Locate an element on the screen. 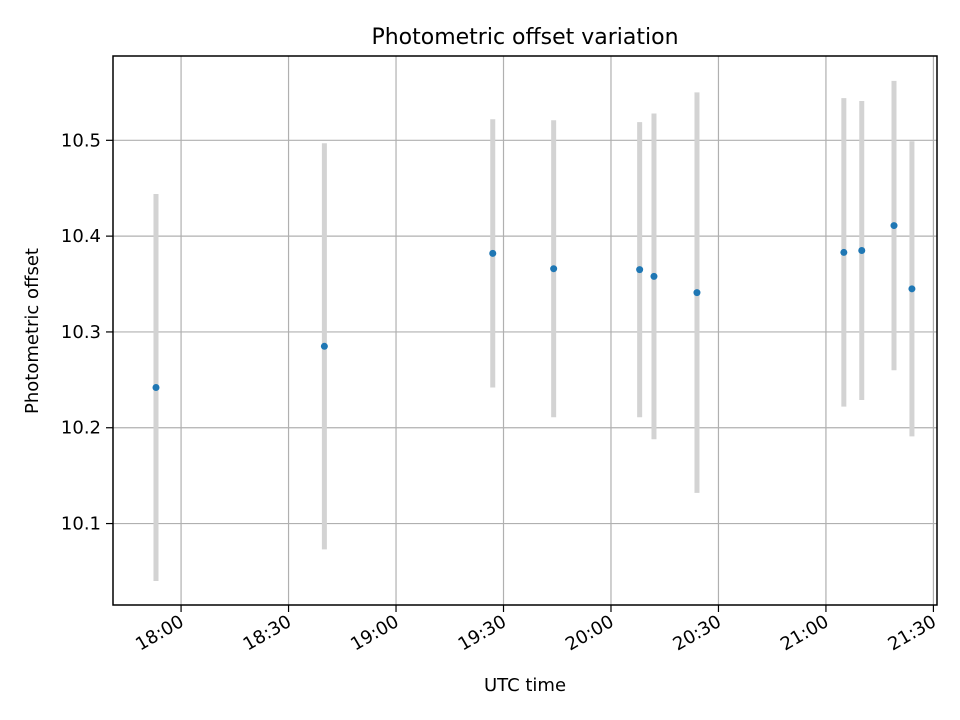  y-axis-ticks: 10.1 10.2 10.3 10.4 10.5 is located at coordinates (87, 332).